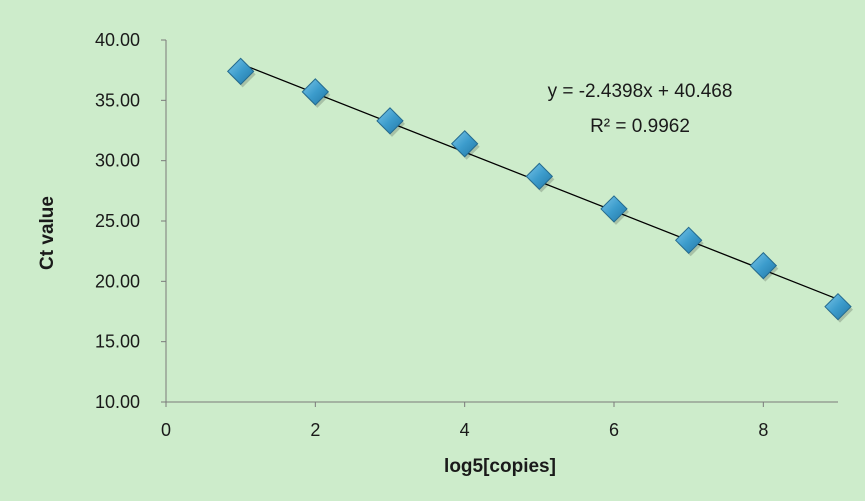  What do you see at coordinates (763, 430) in the screenshot?
I see `x-tick-label: 8` at bounding box center [763, 430].